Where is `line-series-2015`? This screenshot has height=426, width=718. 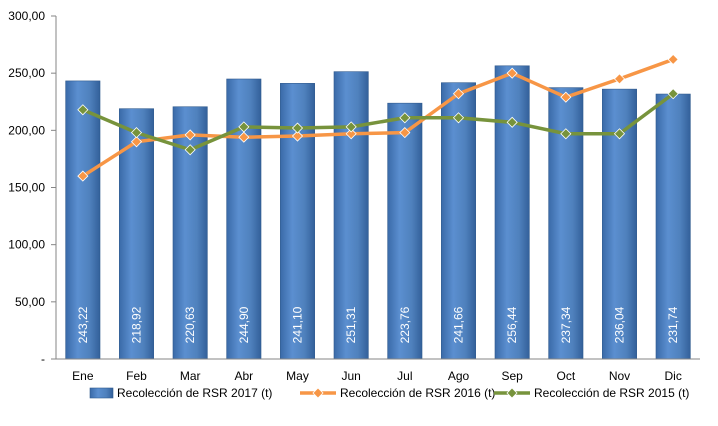
line-series-2015 is located at coordinates (378, 122).